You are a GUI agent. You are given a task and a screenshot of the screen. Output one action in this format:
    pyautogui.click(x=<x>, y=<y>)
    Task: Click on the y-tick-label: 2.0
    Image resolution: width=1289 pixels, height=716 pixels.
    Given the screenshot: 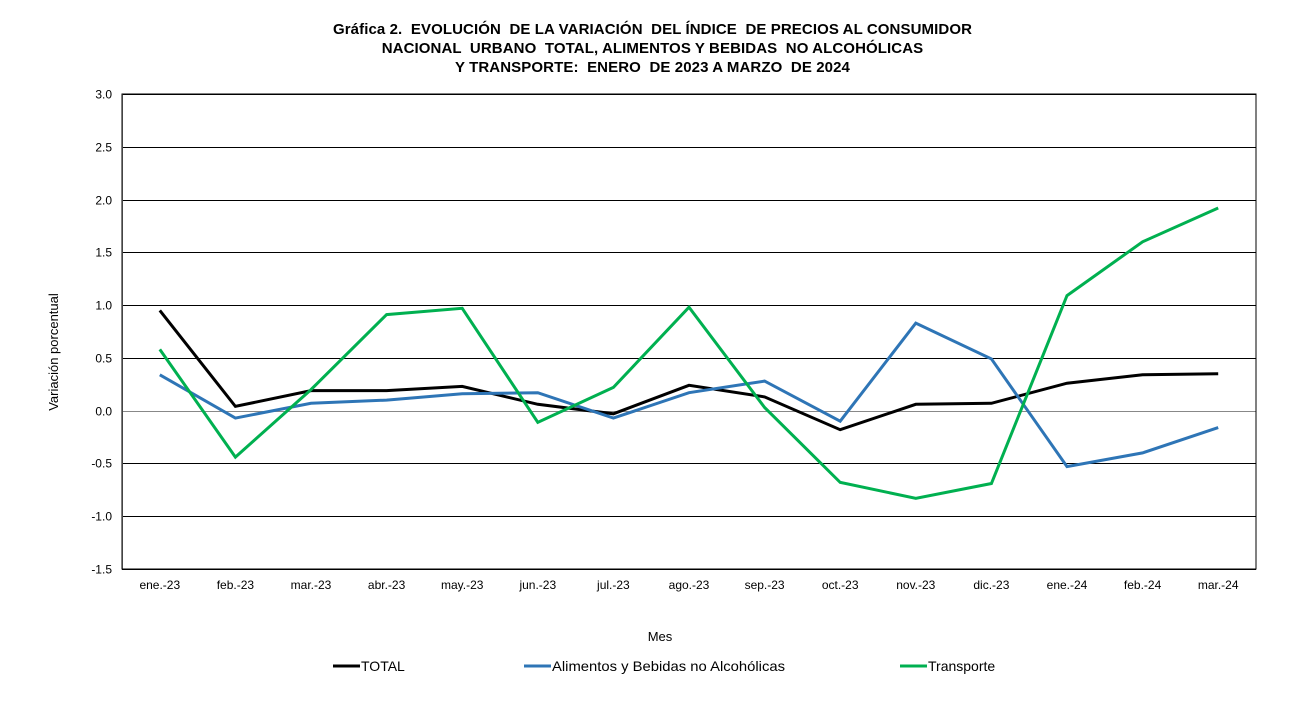 What is the action you would take?
    pyautogui.click(x=103, y=201)
    